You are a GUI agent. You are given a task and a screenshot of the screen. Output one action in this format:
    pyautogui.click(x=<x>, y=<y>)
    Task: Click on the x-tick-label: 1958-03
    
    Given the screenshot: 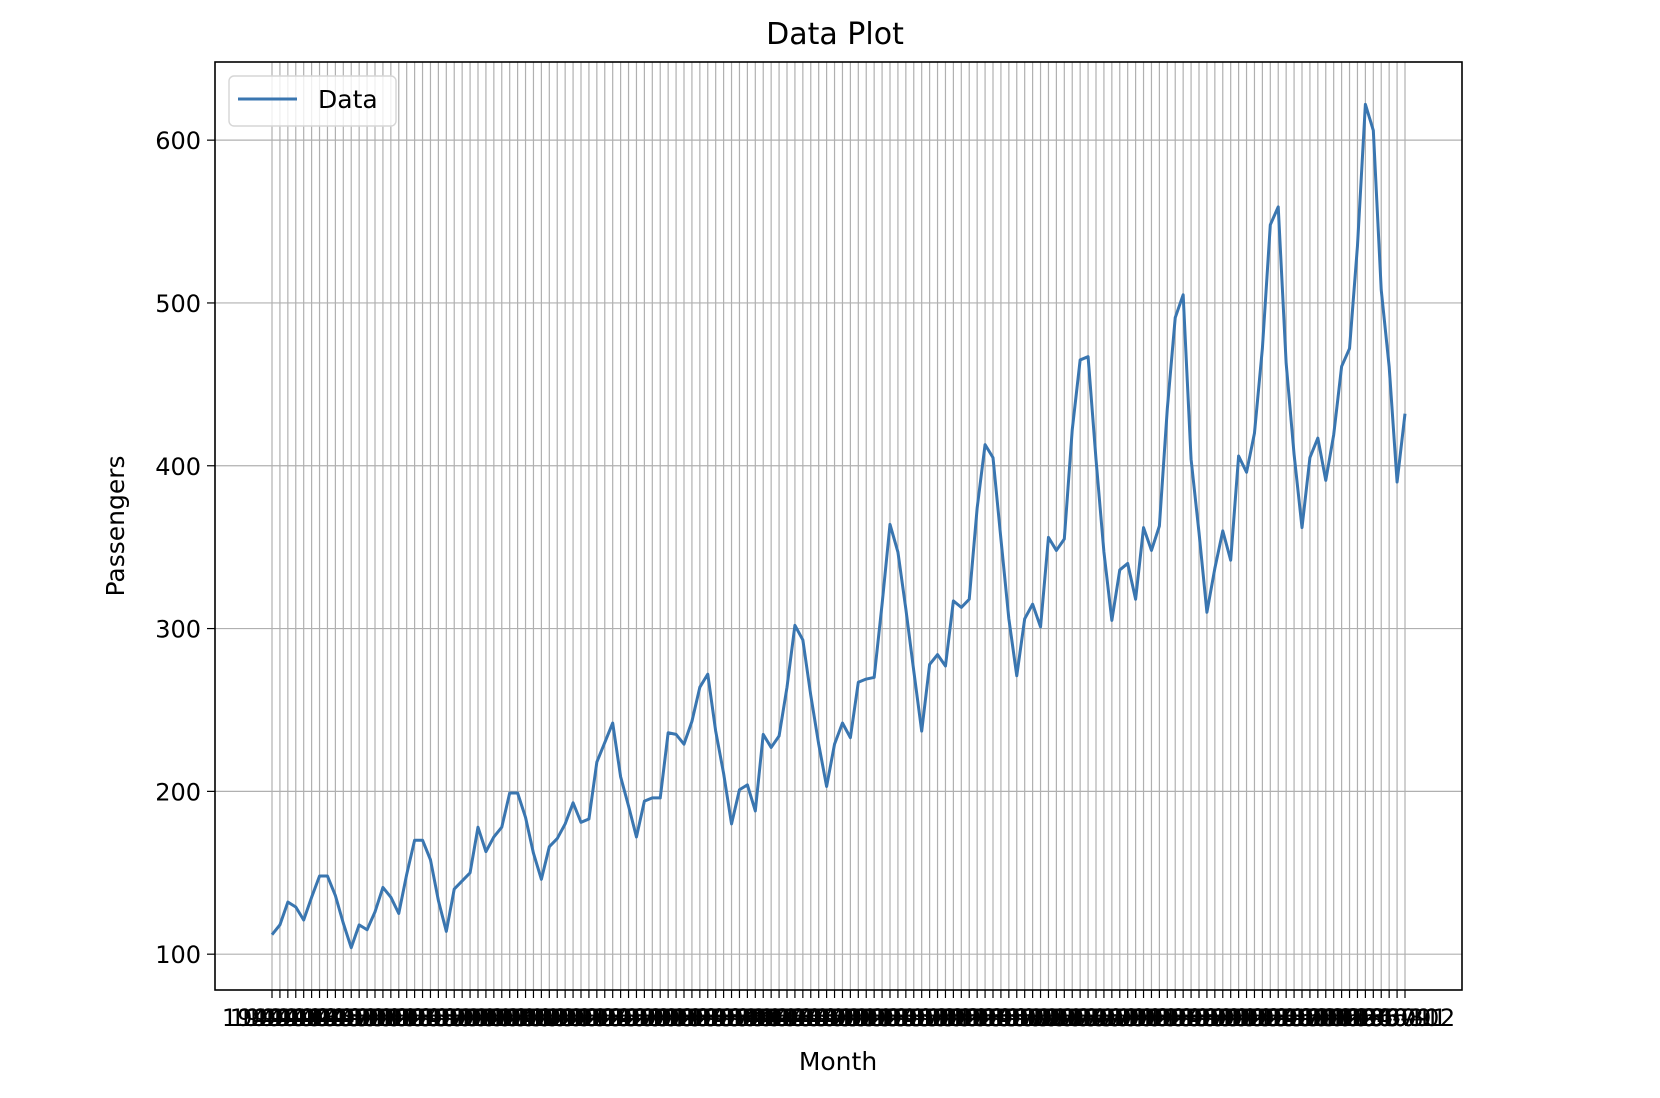 What is the action you would take?
    pyautogui.click(x=1143, y=1018)
    